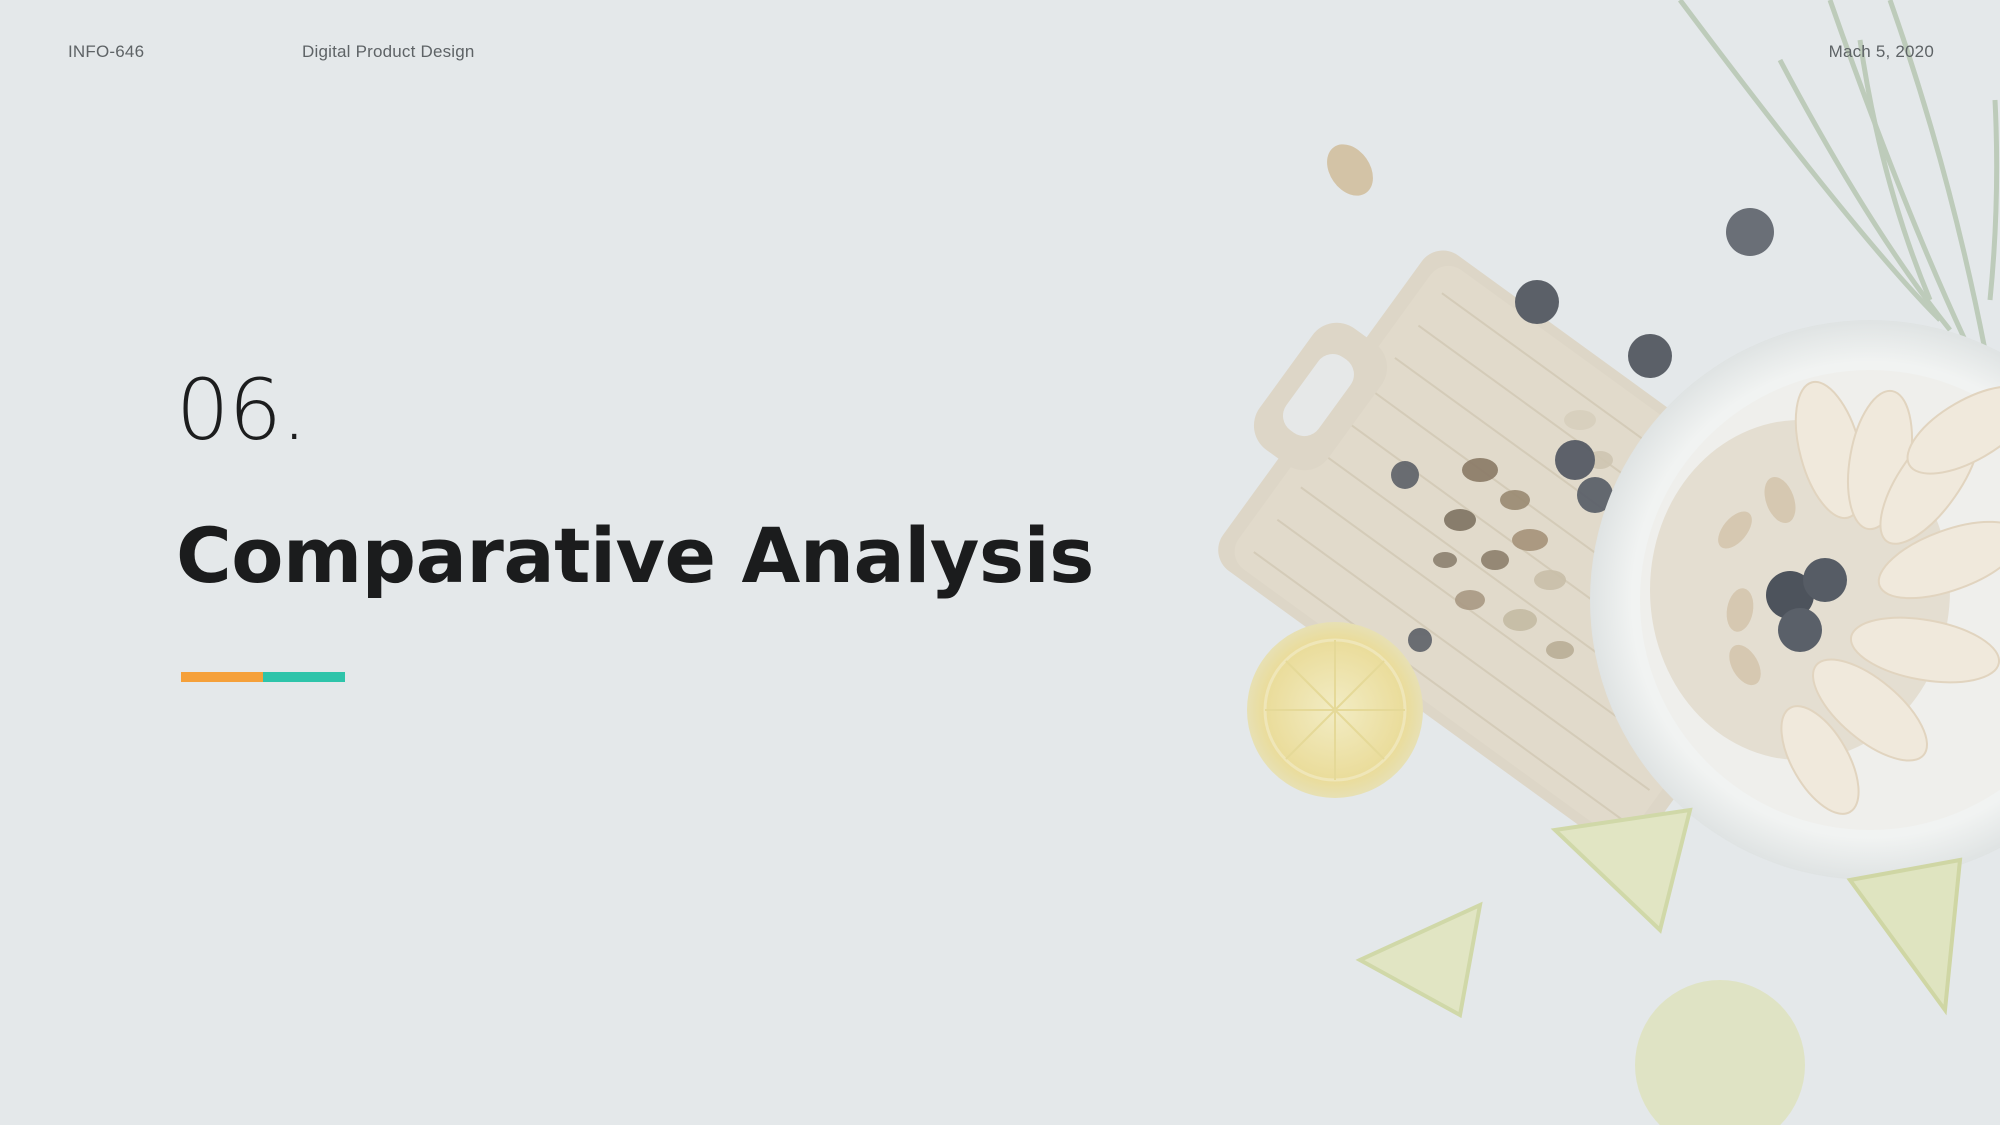 This screenshot has height=1125, width=2000. I want to click on accent-bar, so click(263, 677).